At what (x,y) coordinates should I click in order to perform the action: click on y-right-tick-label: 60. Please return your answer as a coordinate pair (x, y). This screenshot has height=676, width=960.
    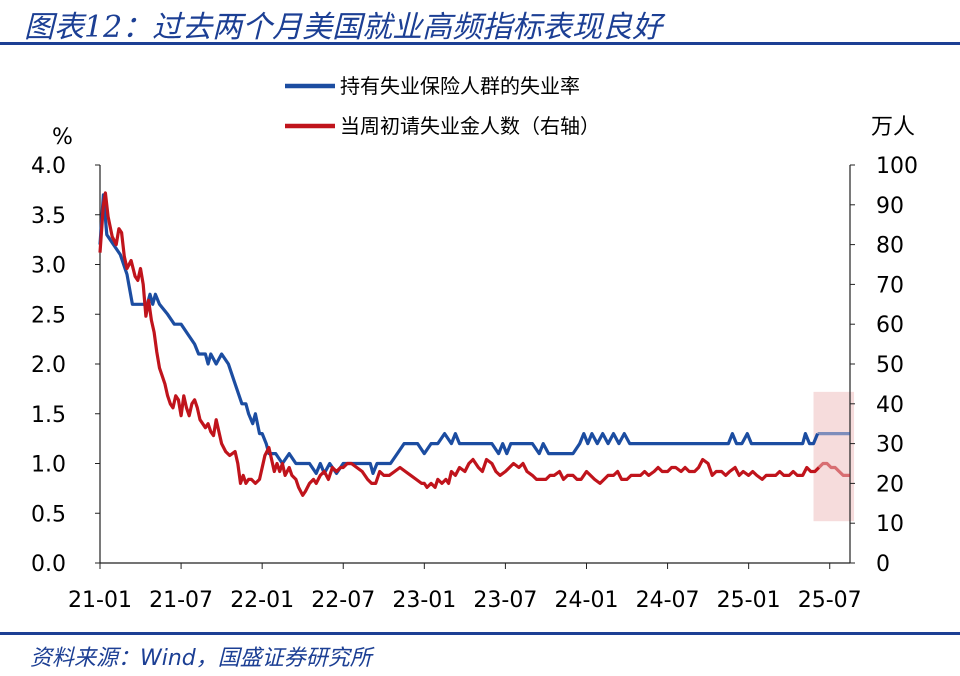
    Looking at the image, I should click on (890, 325).